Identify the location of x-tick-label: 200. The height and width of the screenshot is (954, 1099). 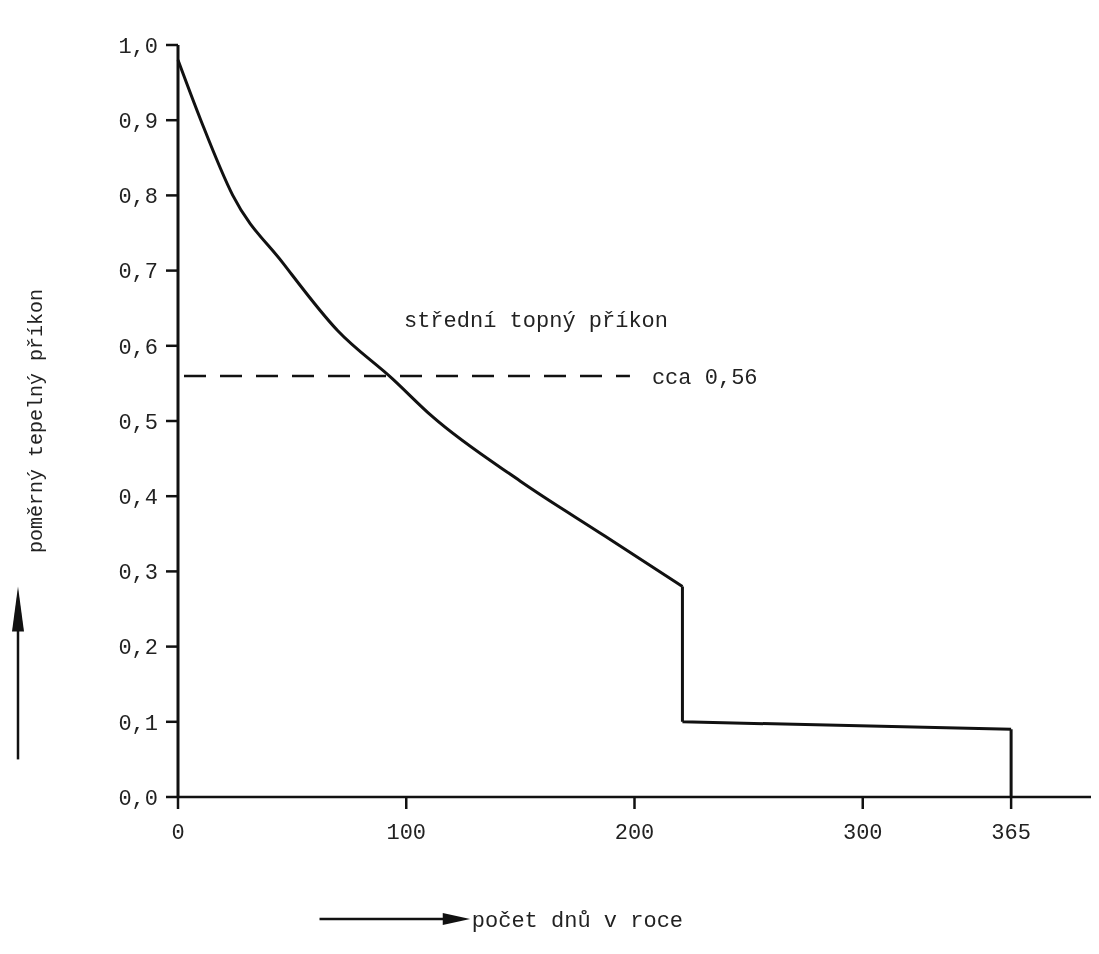
(634, 833).